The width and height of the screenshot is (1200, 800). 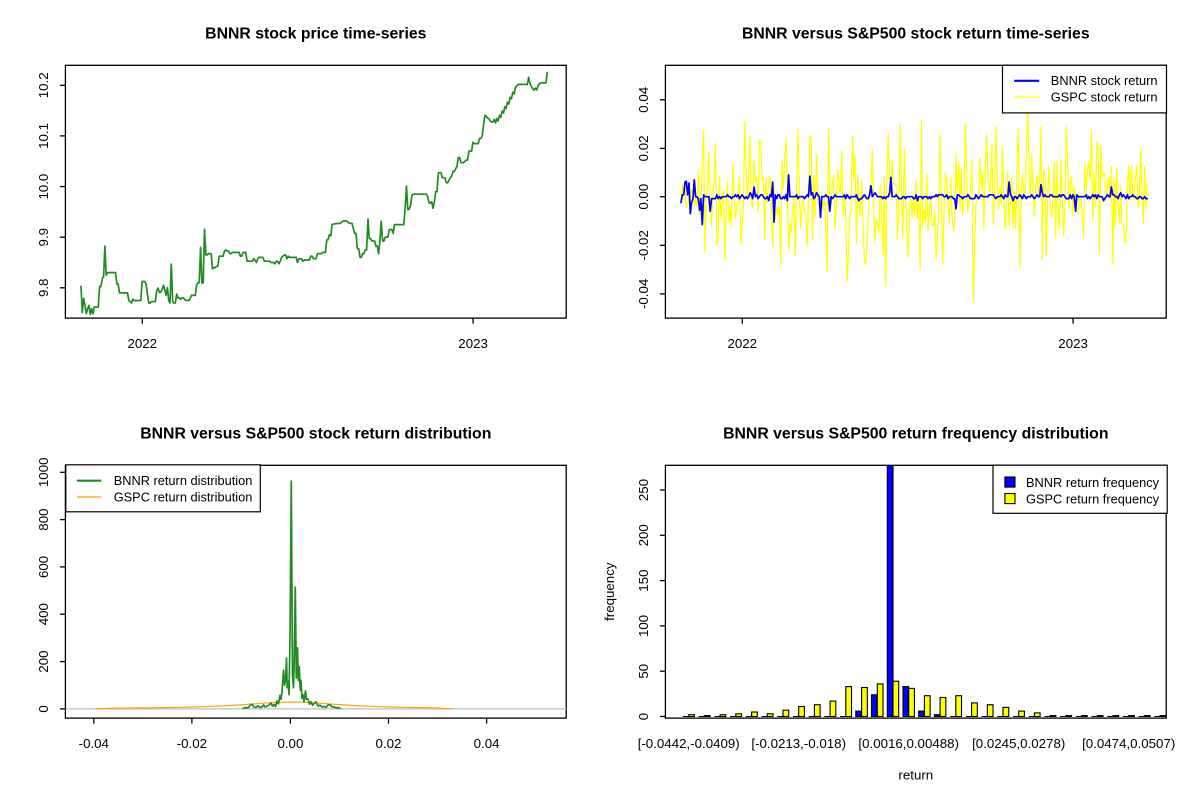 What do you see at coordinates (643, 581) in the screenshot?
I see `svg-text: 150` at bounding box center [643, 581].